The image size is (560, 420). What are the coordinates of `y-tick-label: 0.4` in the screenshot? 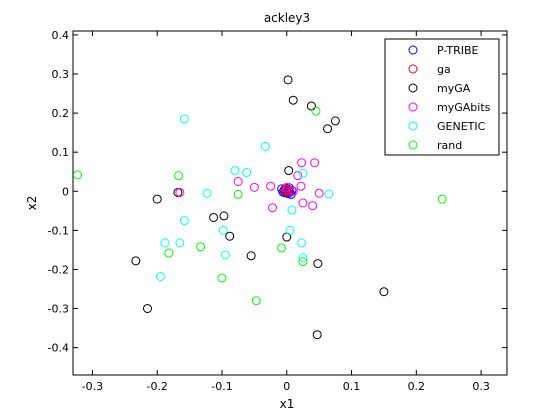 It's located at (61, 35).